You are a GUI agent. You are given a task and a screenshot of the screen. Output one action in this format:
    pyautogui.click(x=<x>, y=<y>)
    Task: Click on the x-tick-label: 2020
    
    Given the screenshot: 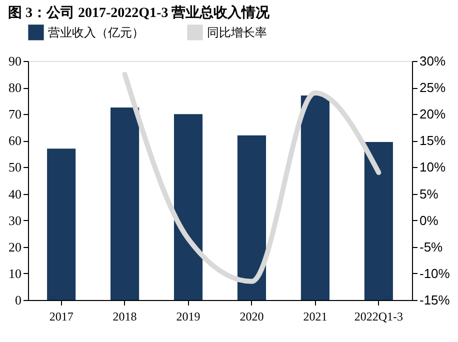 What is the action you would take?
    pyautogui.click(x=252, y=317)
    